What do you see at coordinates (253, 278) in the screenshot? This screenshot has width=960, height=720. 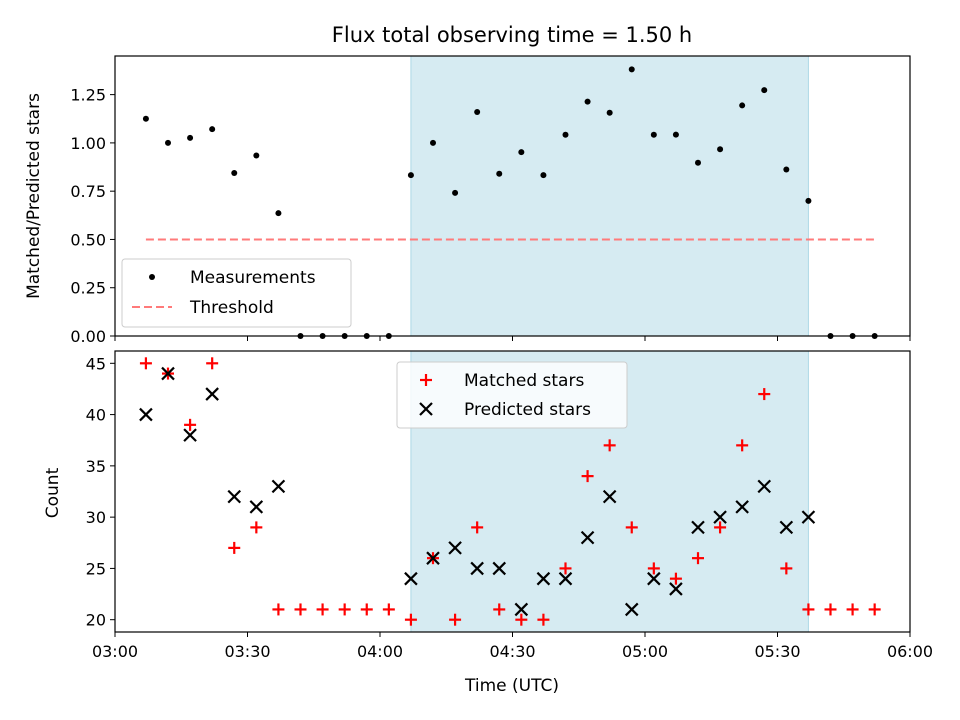 I see `legend-measurements-label: Measurements` at bounding box center [253, 278].